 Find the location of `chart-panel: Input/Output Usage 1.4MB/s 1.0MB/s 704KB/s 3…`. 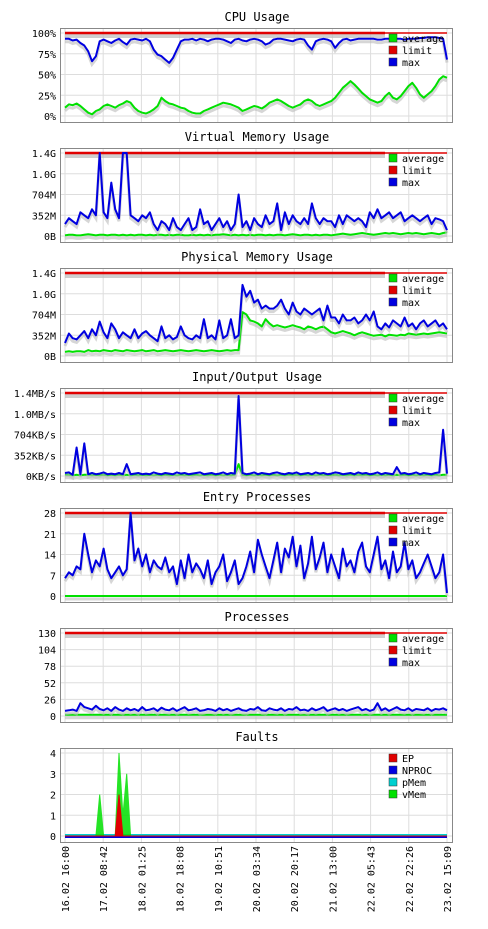

chart-panel: Input/Output Usage 1.4MB/s 1.0MB/s 704KB/s 3… is located at coordinates (233, 426).